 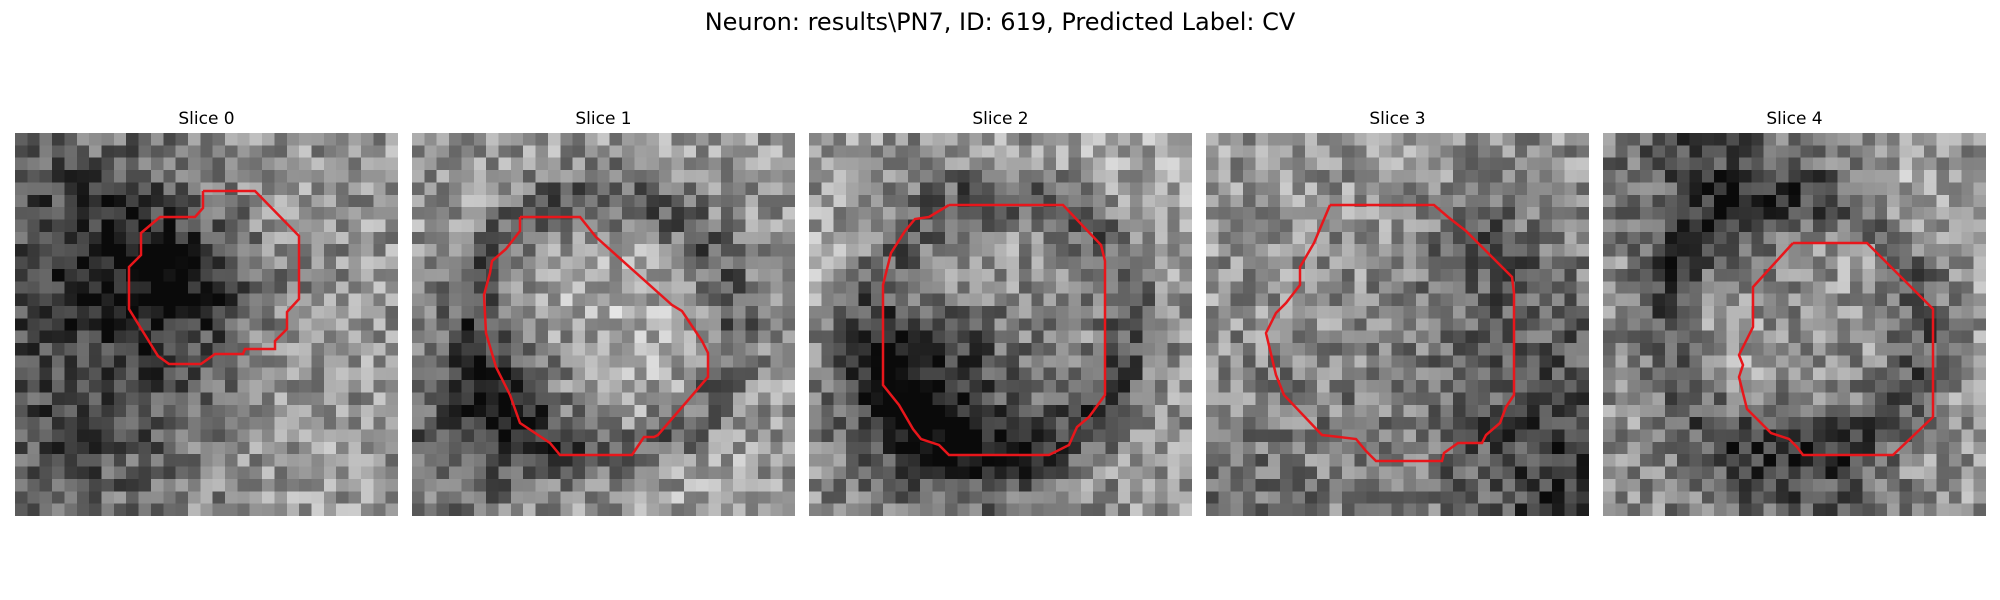 I want to click on slice-panel-2: Slice 2, so click(x=1000, y=312).